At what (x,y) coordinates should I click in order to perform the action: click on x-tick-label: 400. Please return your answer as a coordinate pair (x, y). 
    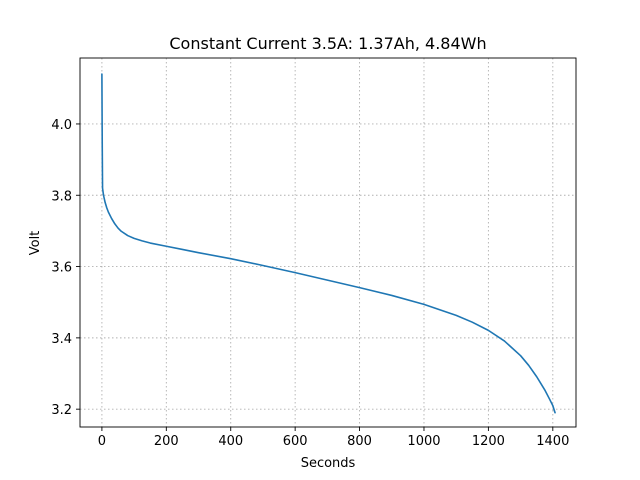
    Looking at the image, I should click on (230, 441).